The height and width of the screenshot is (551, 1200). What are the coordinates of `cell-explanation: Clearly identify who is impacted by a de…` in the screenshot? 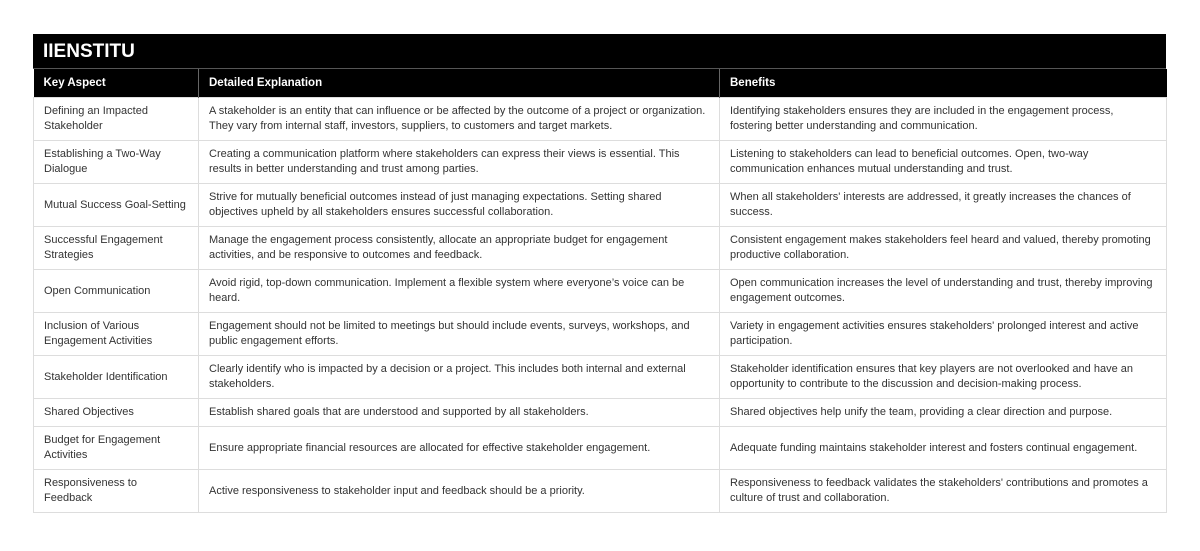 It's located at (459, 377).